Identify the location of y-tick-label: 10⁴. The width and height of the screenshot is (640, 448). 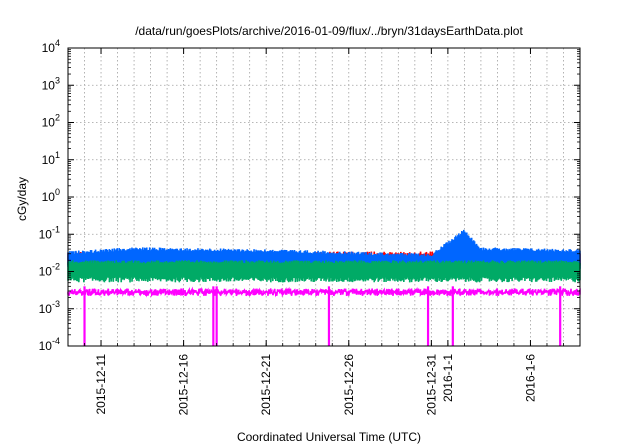
(51, 46).